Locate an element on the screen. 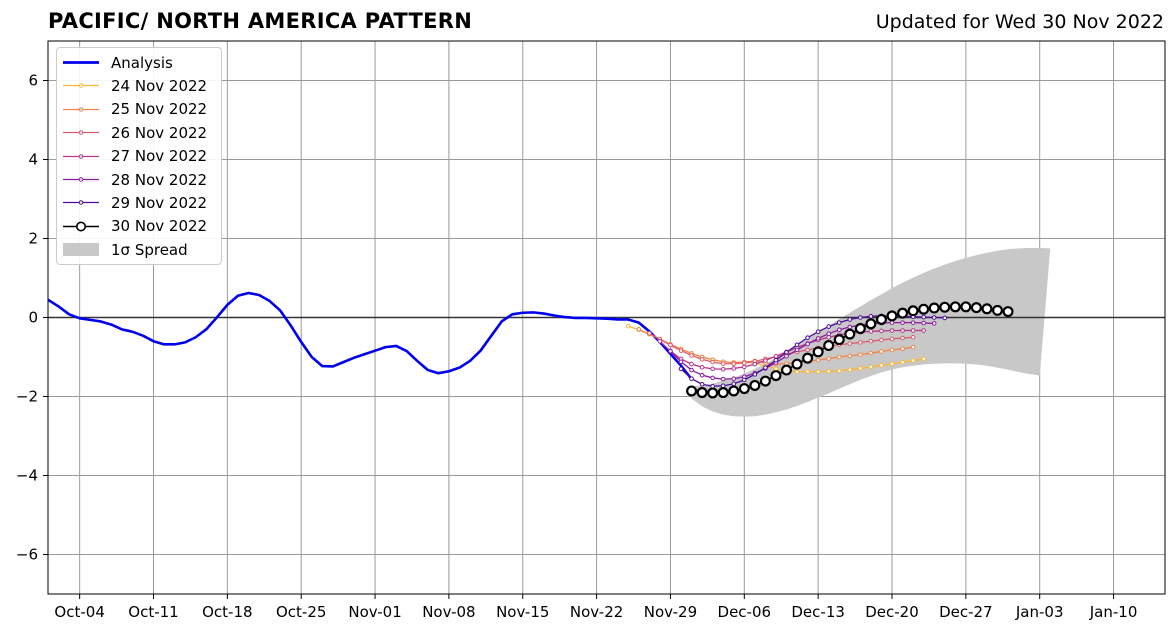 The height and width of the screenshot is (633, 1176). series-layer is located at coordinates (530, 345).